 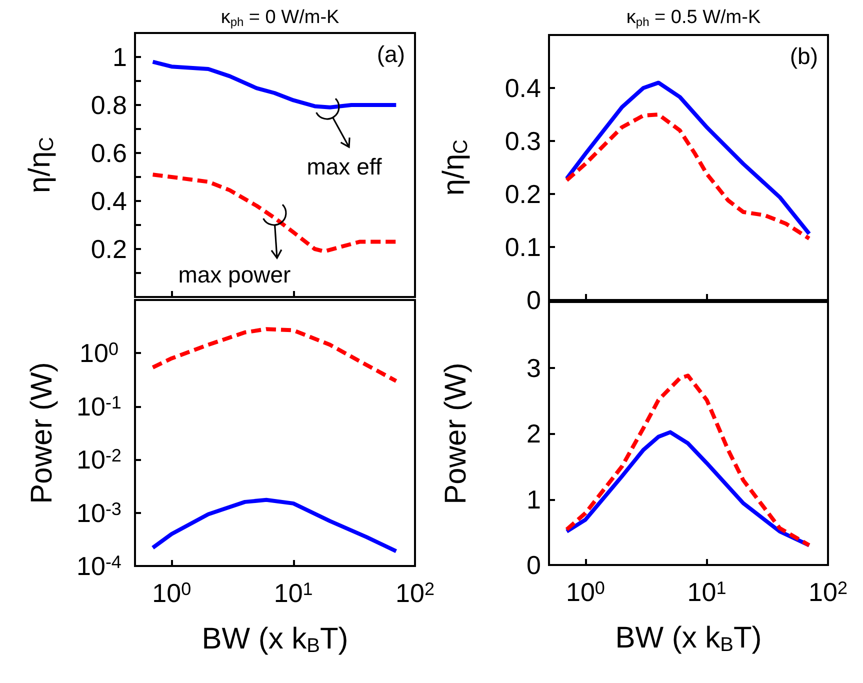 What do you see at coordinates (108, 105) in the screenshot?
I see `y-tick-label: 0.8` at bounding box center [108, 105].